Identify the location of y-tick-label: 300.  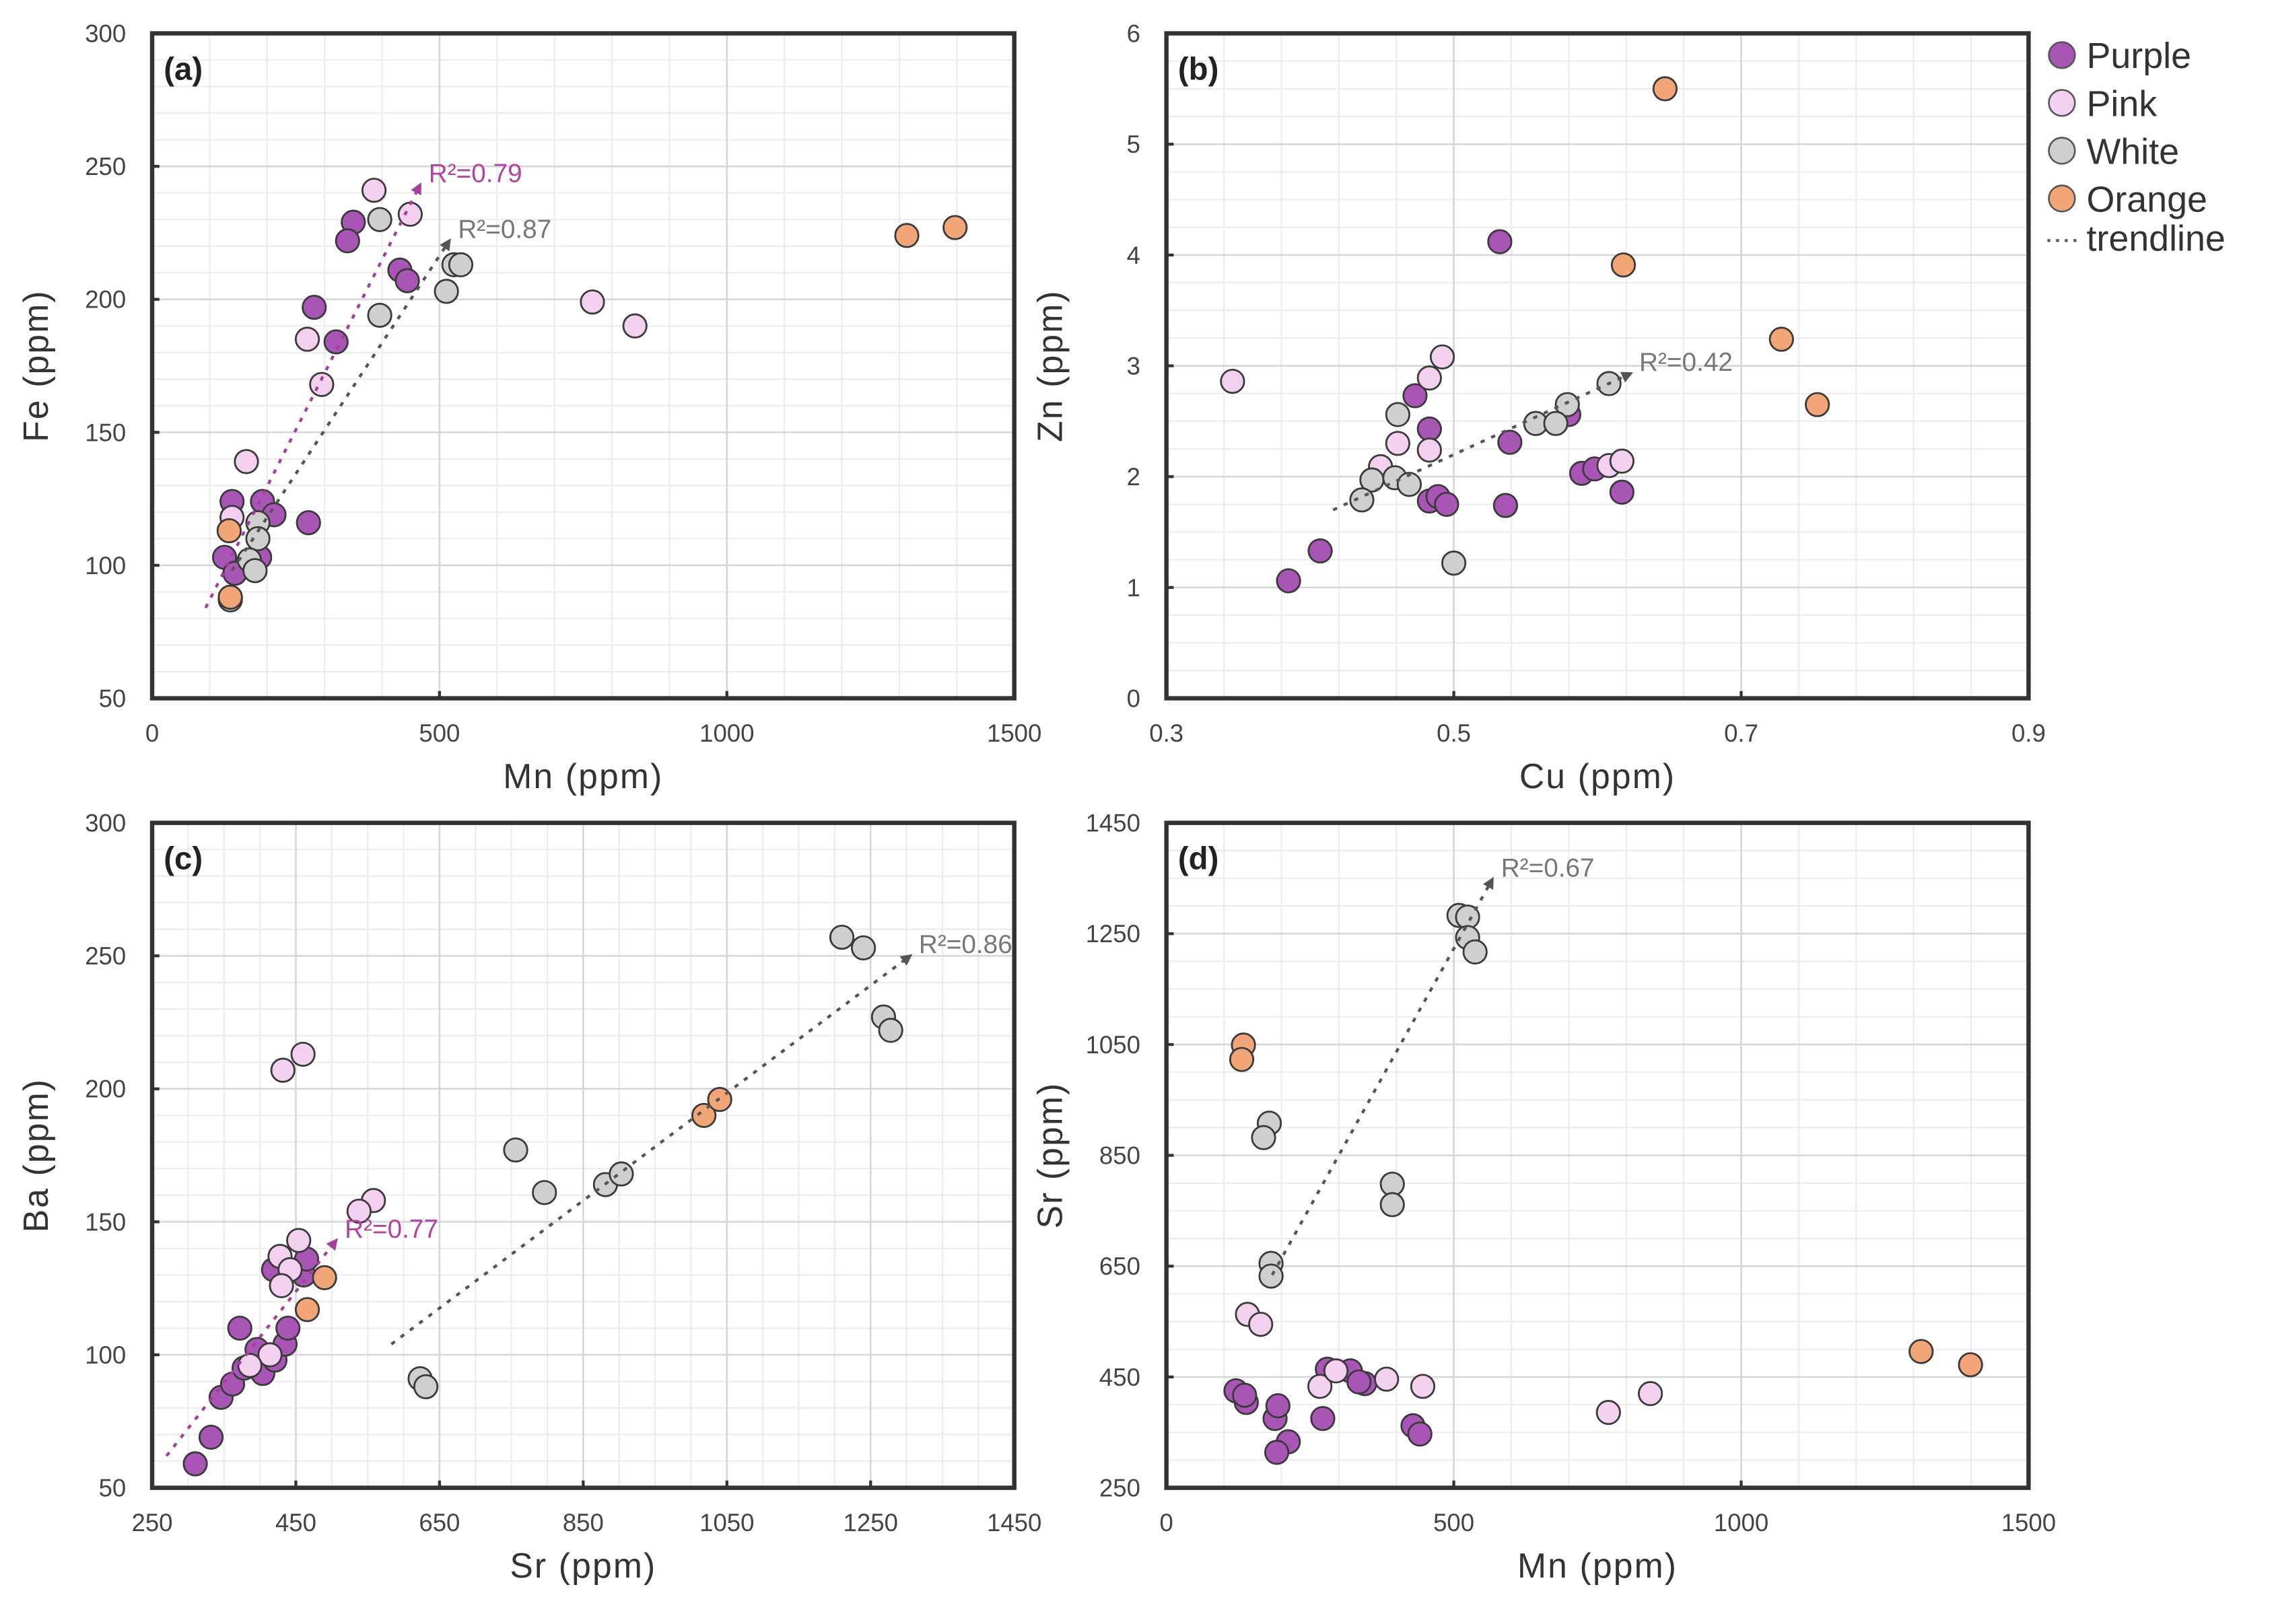
(106, 33).